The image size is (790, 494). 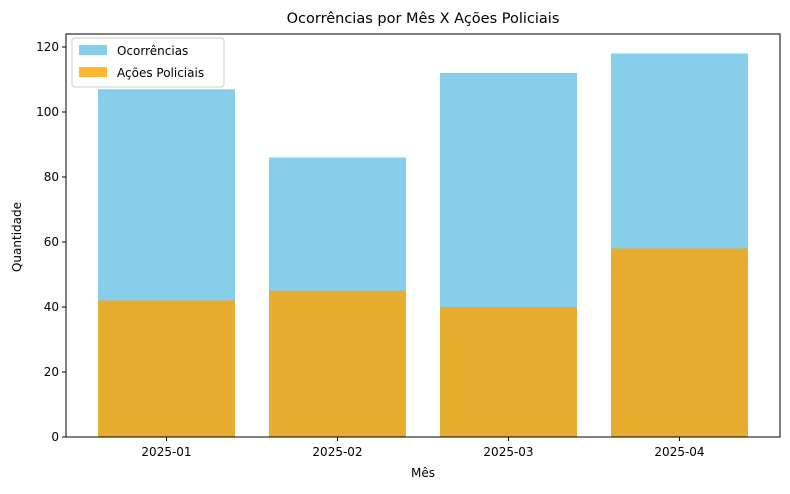 I want to click on x-tick-label: 2025-01, so click(x=166, y=452).